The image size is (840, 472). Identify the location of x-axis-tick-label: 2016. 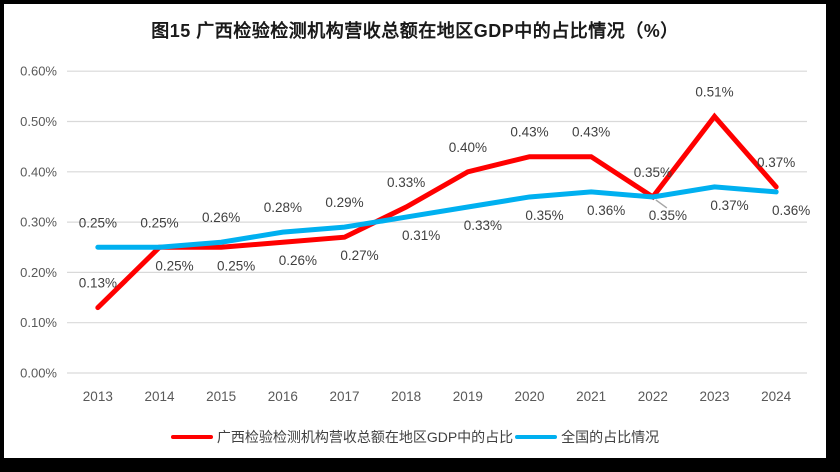
(283, 396).